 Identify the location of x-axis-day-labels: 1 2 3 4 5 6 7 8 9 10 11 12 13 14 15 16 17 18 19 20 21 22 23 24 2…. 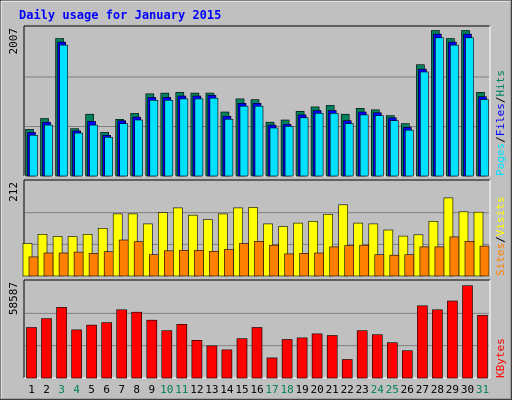
(258, 389).